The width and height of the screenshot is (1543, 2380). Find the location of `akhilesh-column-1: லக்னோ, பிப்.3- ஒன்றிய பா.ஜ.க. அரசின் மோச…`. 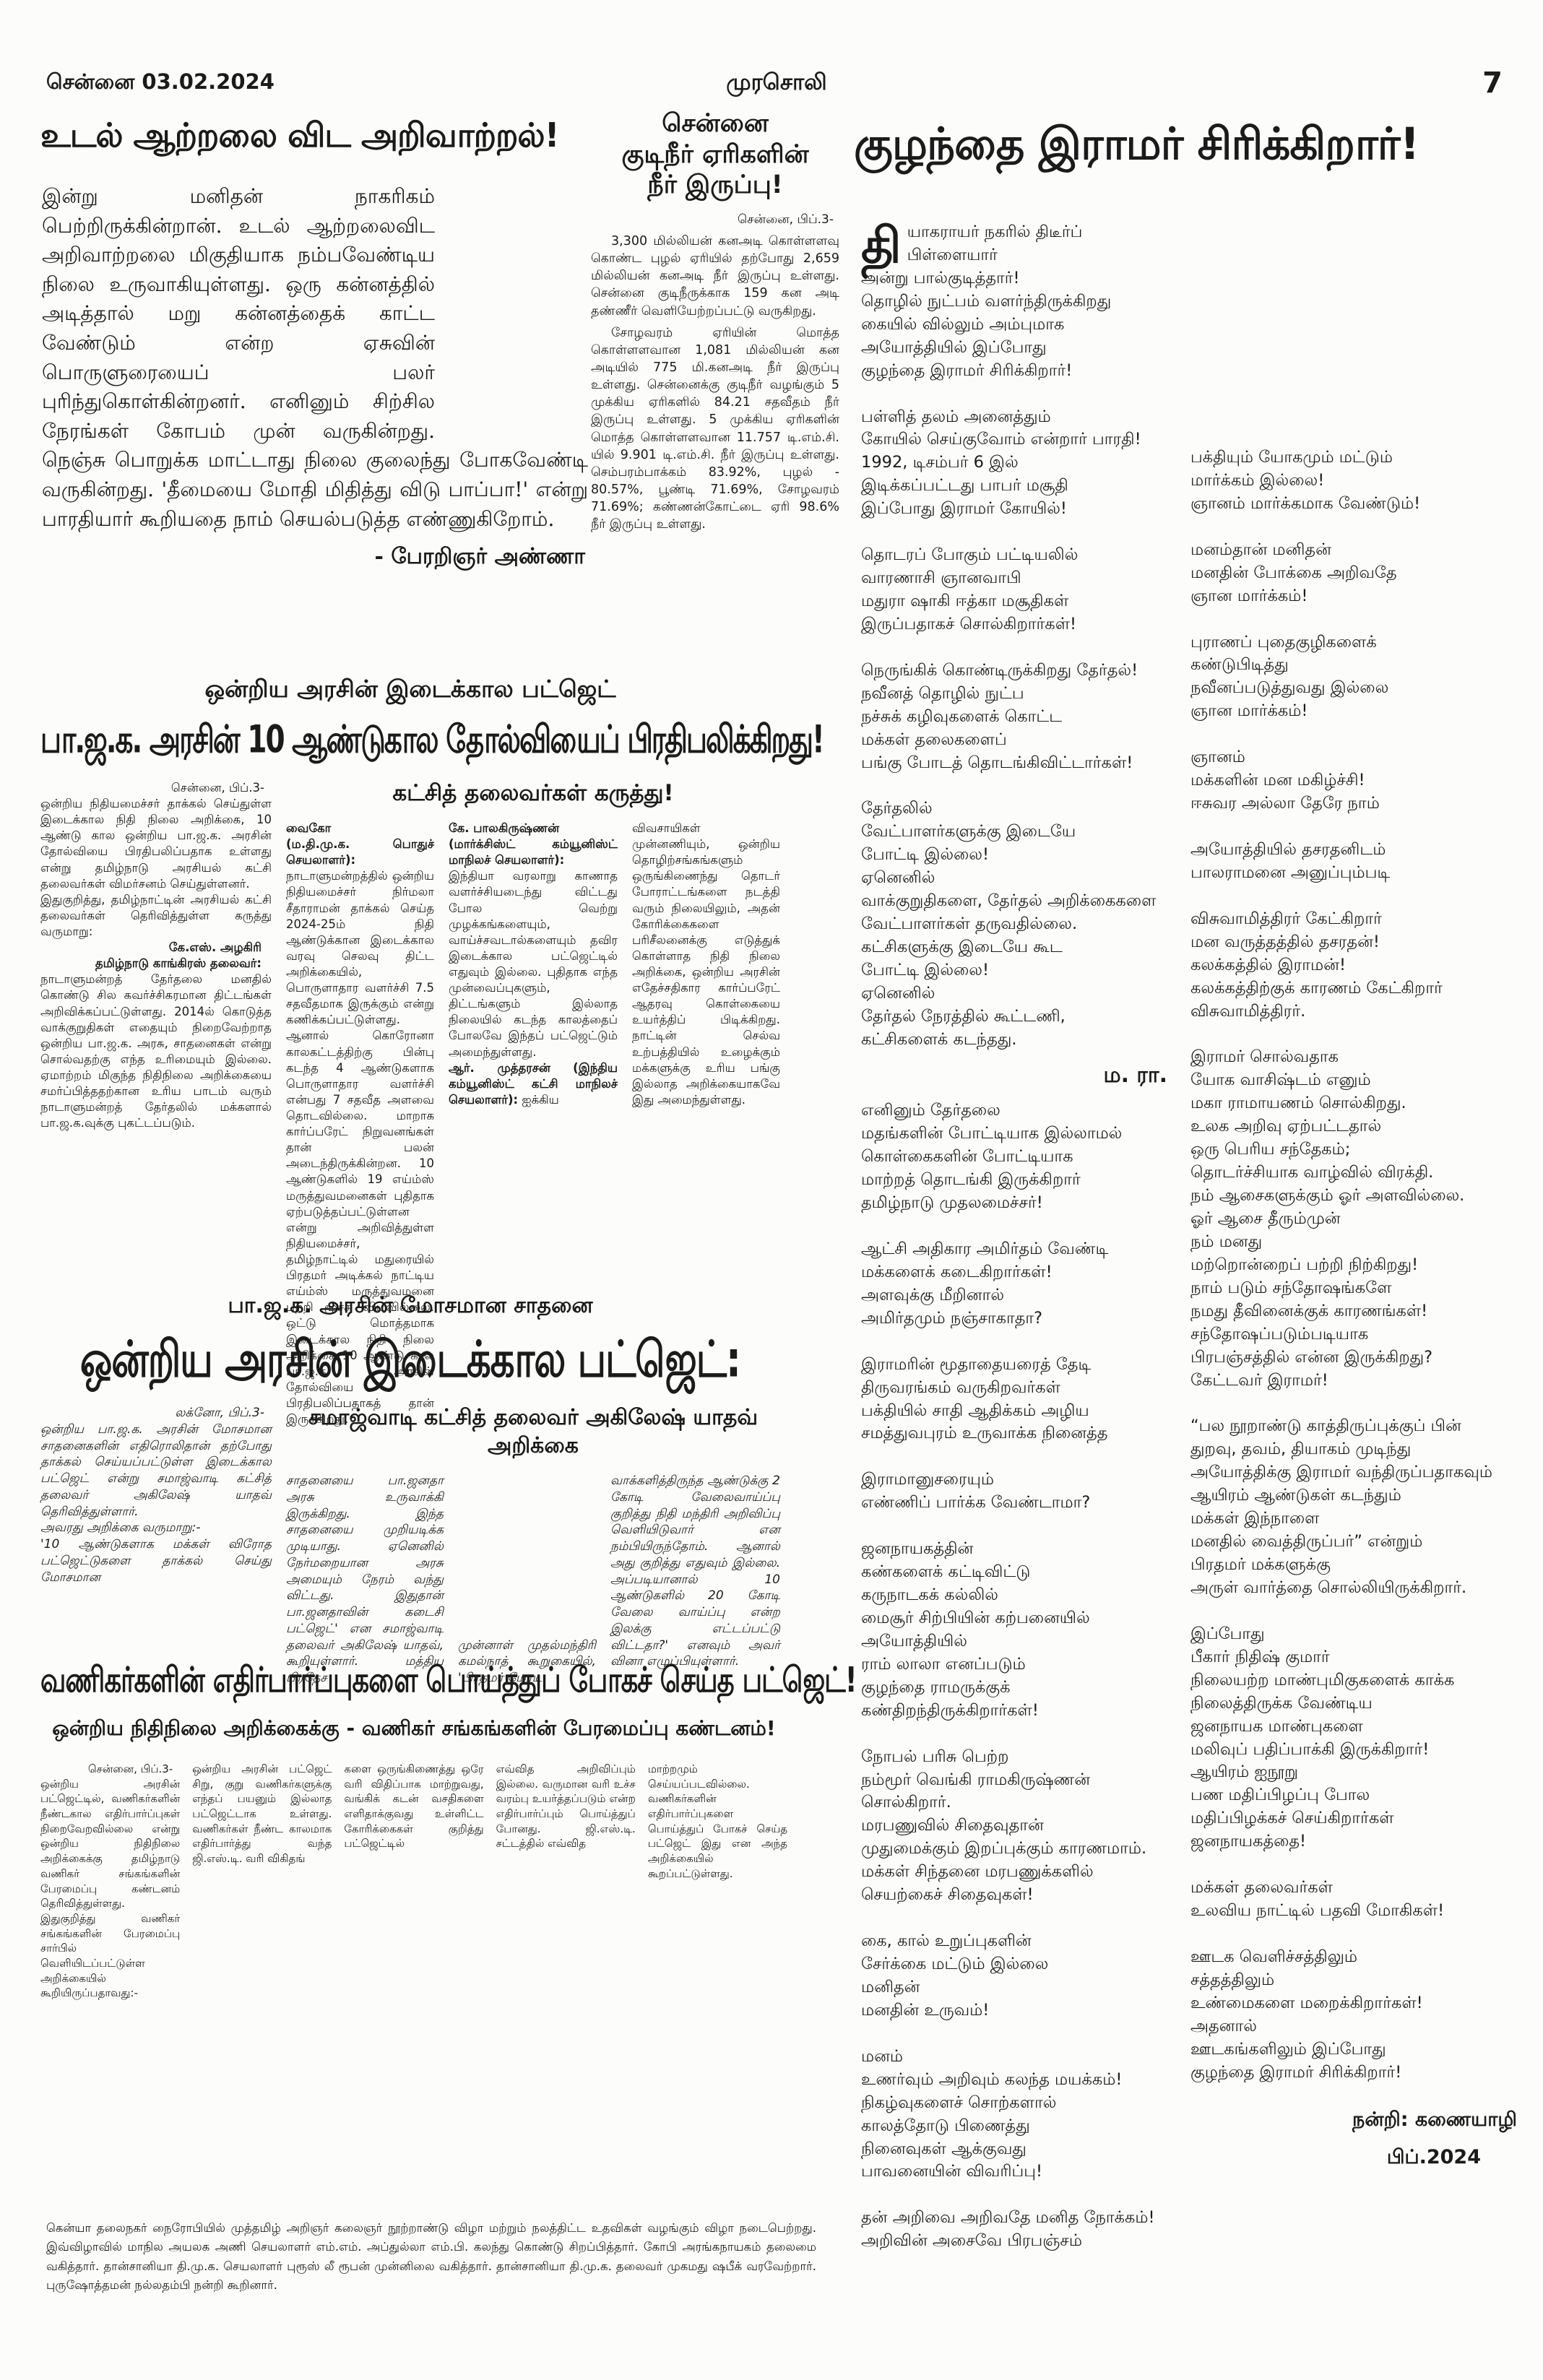

akhilesh-column-1: லக்னோ, பிப்.3- ஒன்றிய பா.ஜ.க. அரசின் மோச… is located at coordinates (156, 1546).